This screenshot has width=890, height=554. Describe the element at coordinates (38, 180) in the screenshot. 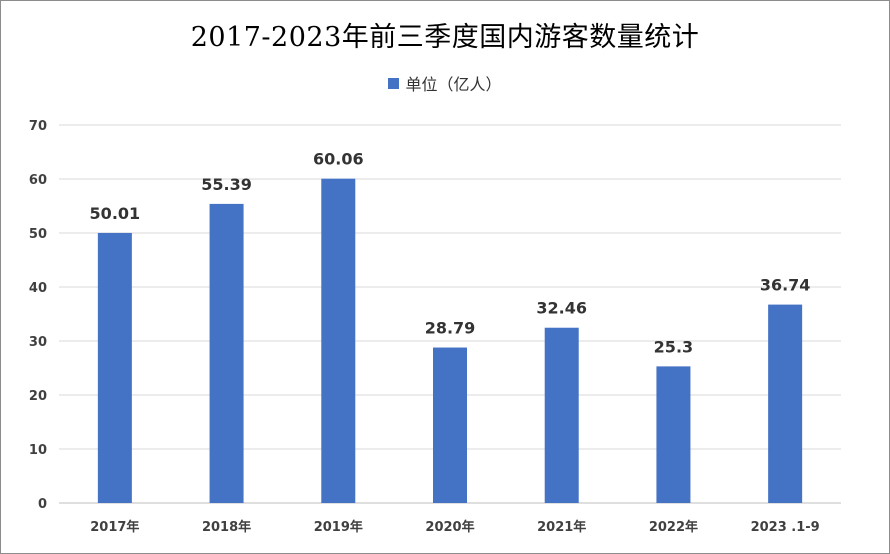

I see `y-tick-label: 60` at that location.